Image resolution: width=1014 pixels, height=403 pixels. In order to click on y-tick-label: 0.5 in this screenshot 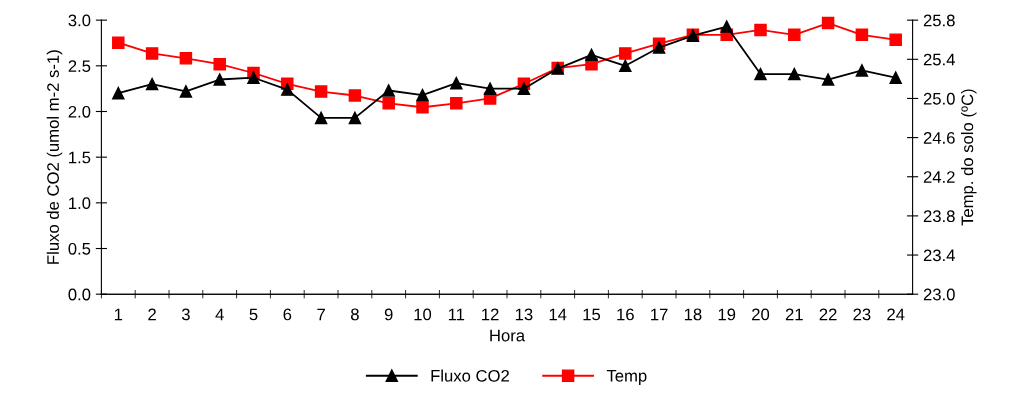, I will do `click(79, 248)`.